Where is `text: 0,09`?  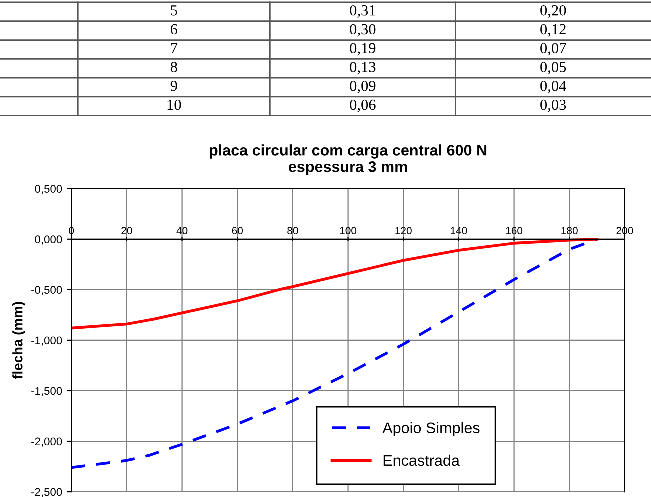 text: 0,09 is located at coordinates (363, 87).